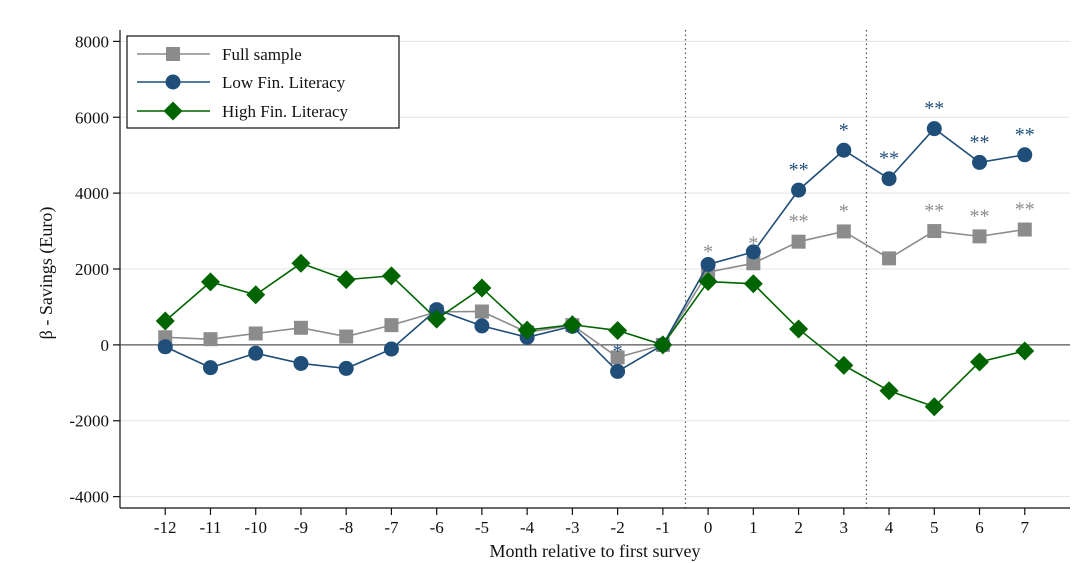  What do you see at coordinates (89, 421) in the screenshot?
I see `y-tick-label: -2000` at bounding box center [89, 421].